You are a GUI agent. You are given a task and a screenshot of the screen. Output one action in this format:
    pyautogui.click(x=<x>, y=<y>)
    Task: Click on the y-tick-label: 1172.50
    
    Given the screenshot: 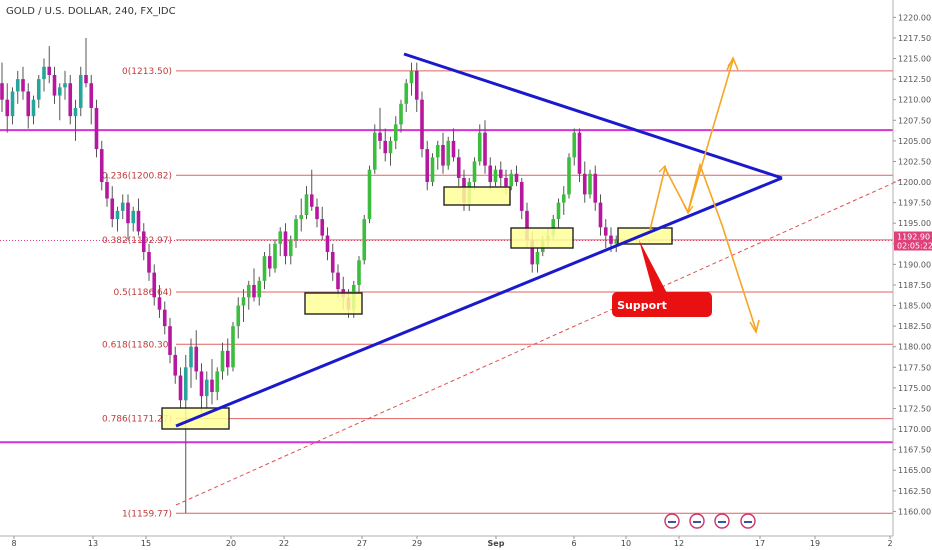 What is the action you would take?
    pyautogui.click(x=914, y=408)
    